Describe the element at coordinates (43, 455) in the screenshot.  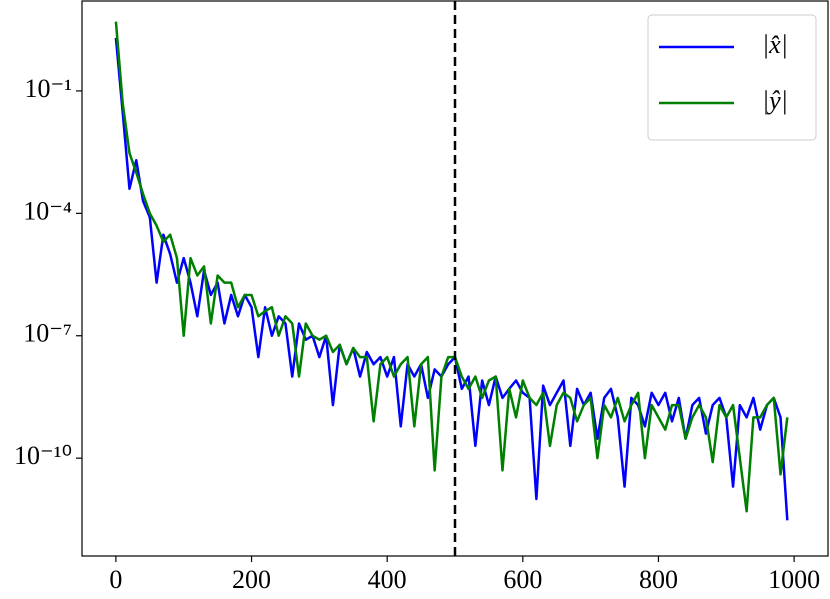
I see `y-tick-label: 10⁻¹⁰` at that location.